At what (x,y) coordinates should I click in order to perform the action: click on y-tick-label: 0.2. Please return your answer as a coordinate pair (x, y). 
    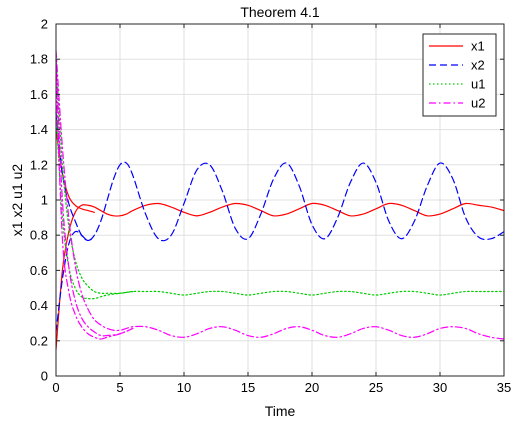
    Looking at the image, I should click on (39, 340).